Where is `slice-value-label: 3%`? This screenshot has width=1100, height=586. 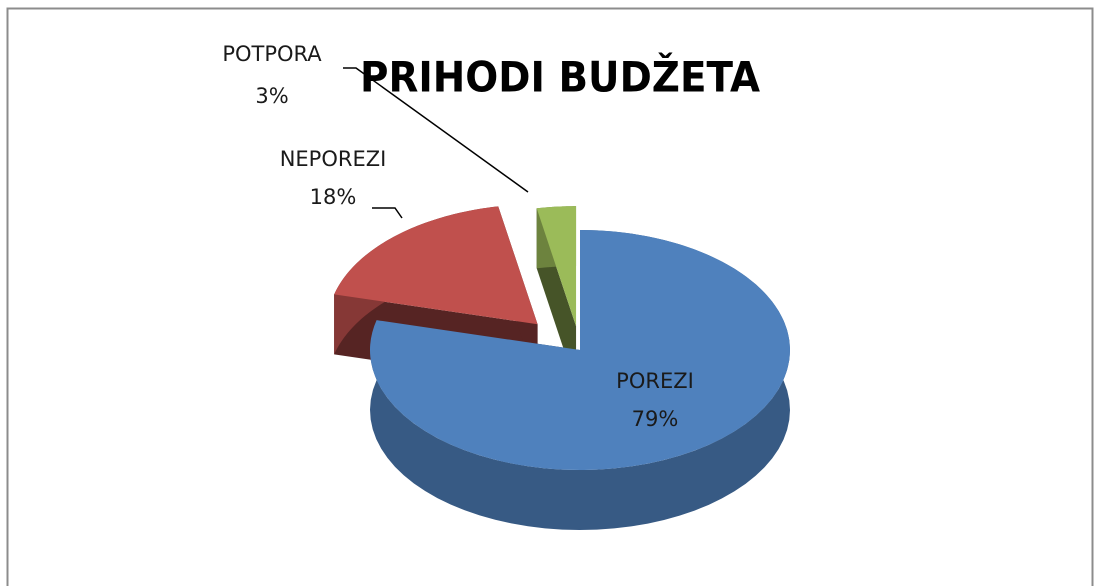 slice-value-label: 3% is located at coordinates (271, 96).